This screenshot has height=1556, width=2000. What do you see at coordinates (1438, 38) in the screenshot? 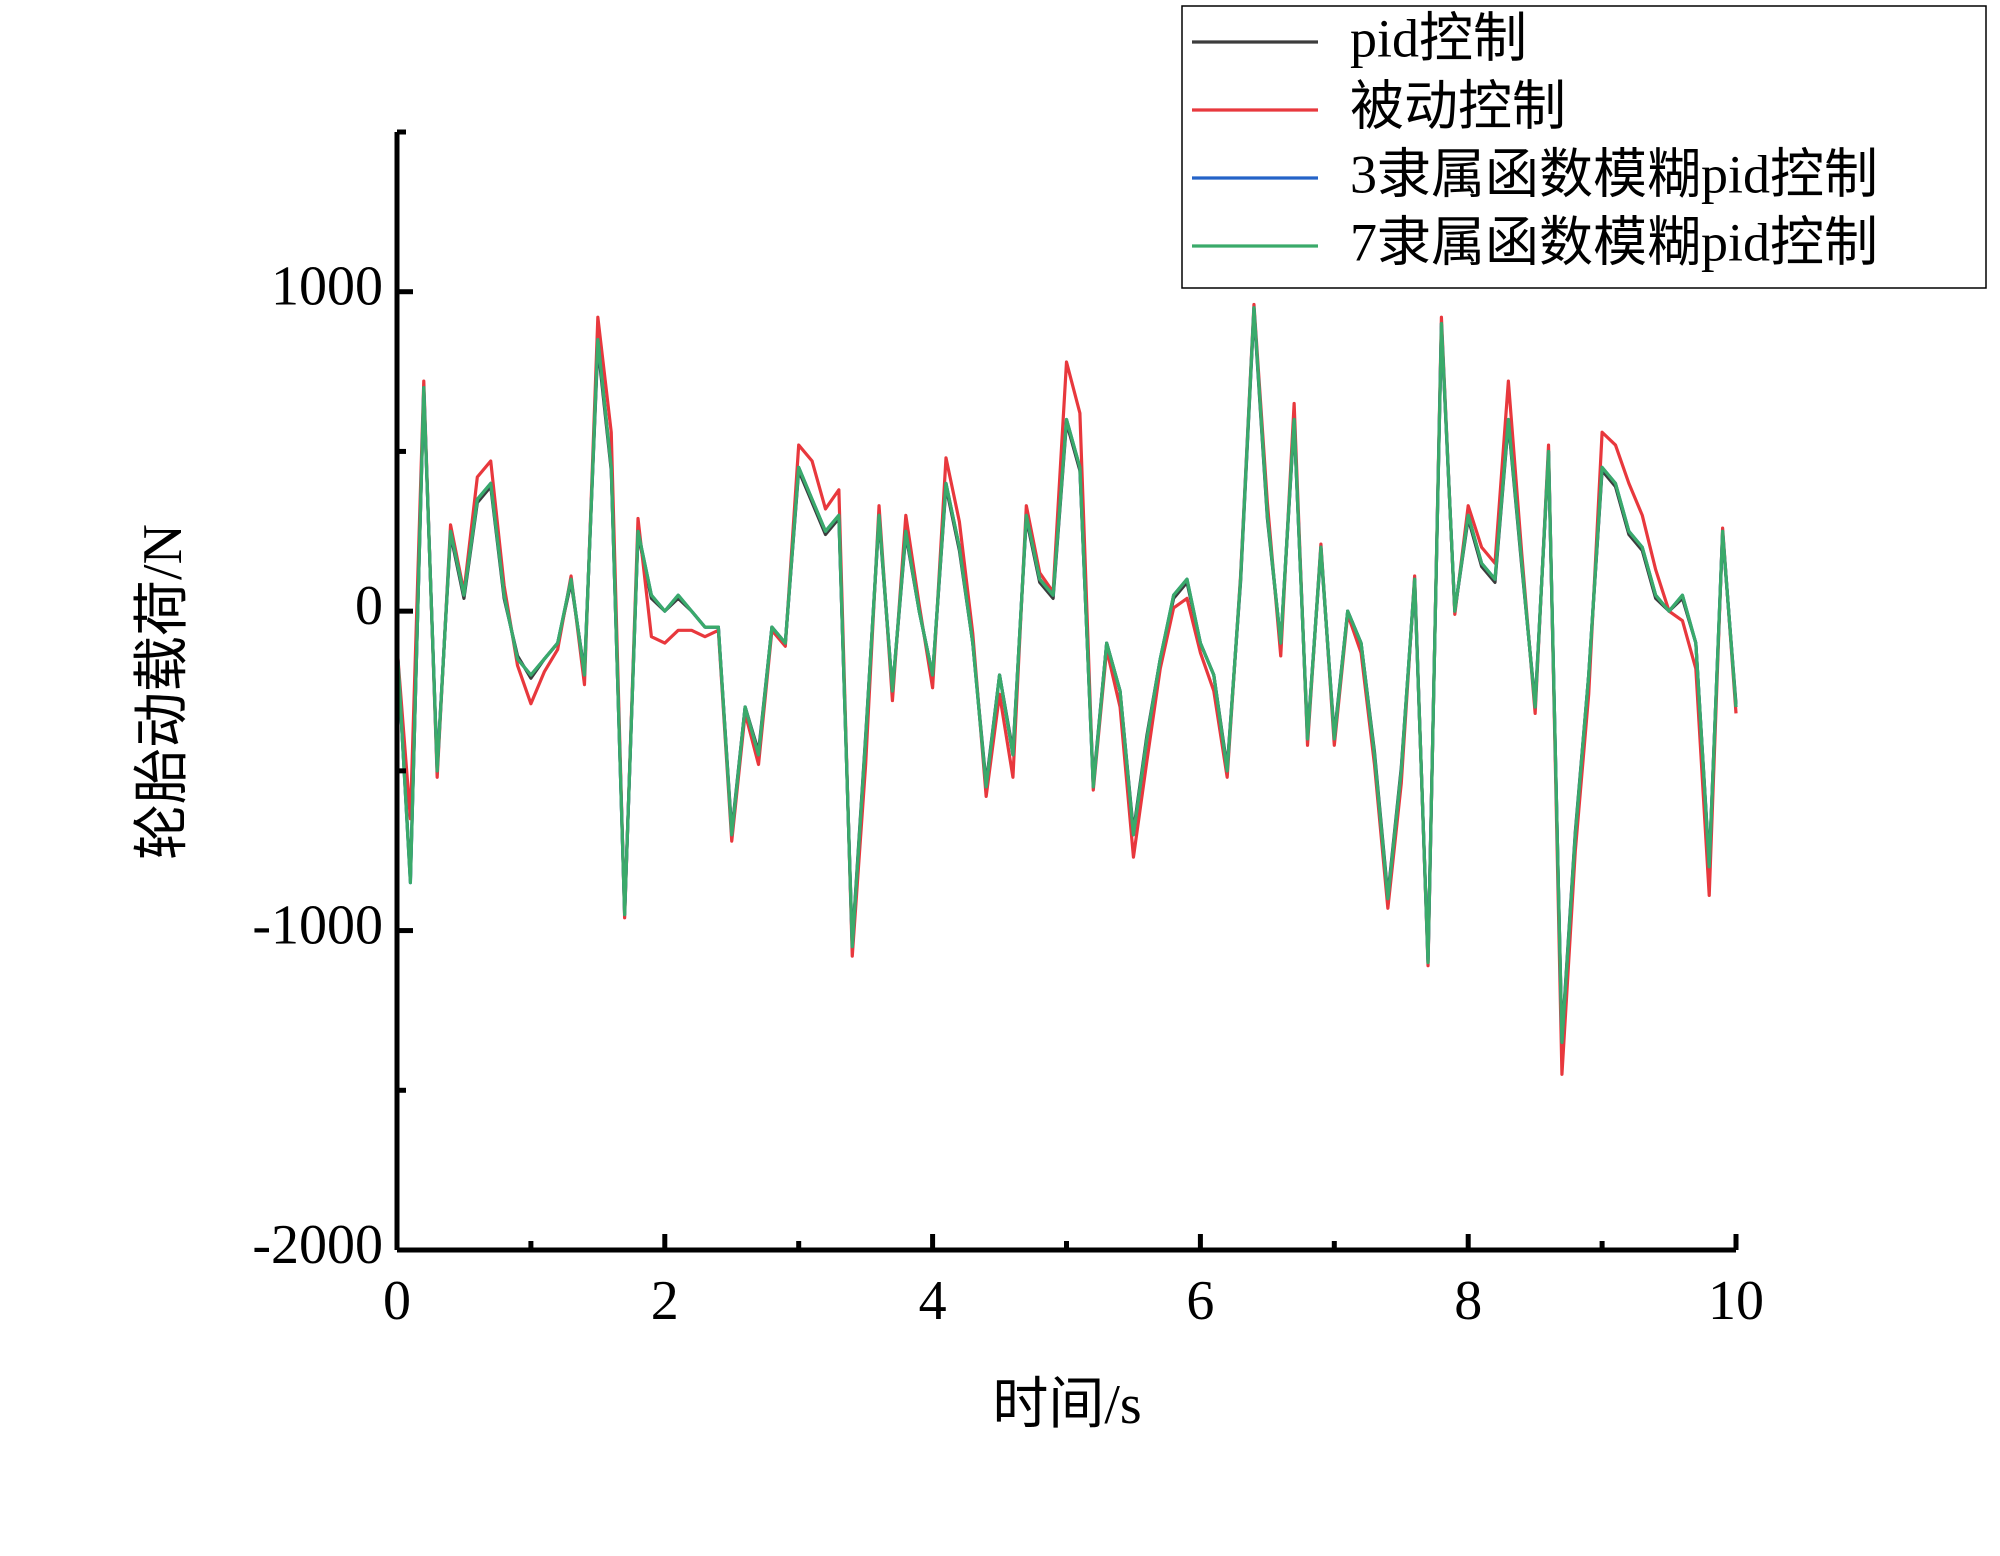
I see `legend-label: pid控制` at bounding box center [1438, 38].